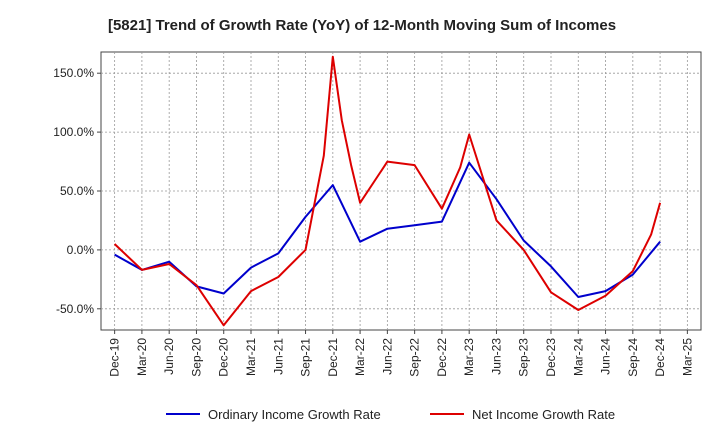 This screenshot has width=720, height=440. What do you see at coordinates (251, 357) in the screenshot?
I see `x-tick-label: Mar-21` at bounding box center [251, 357].